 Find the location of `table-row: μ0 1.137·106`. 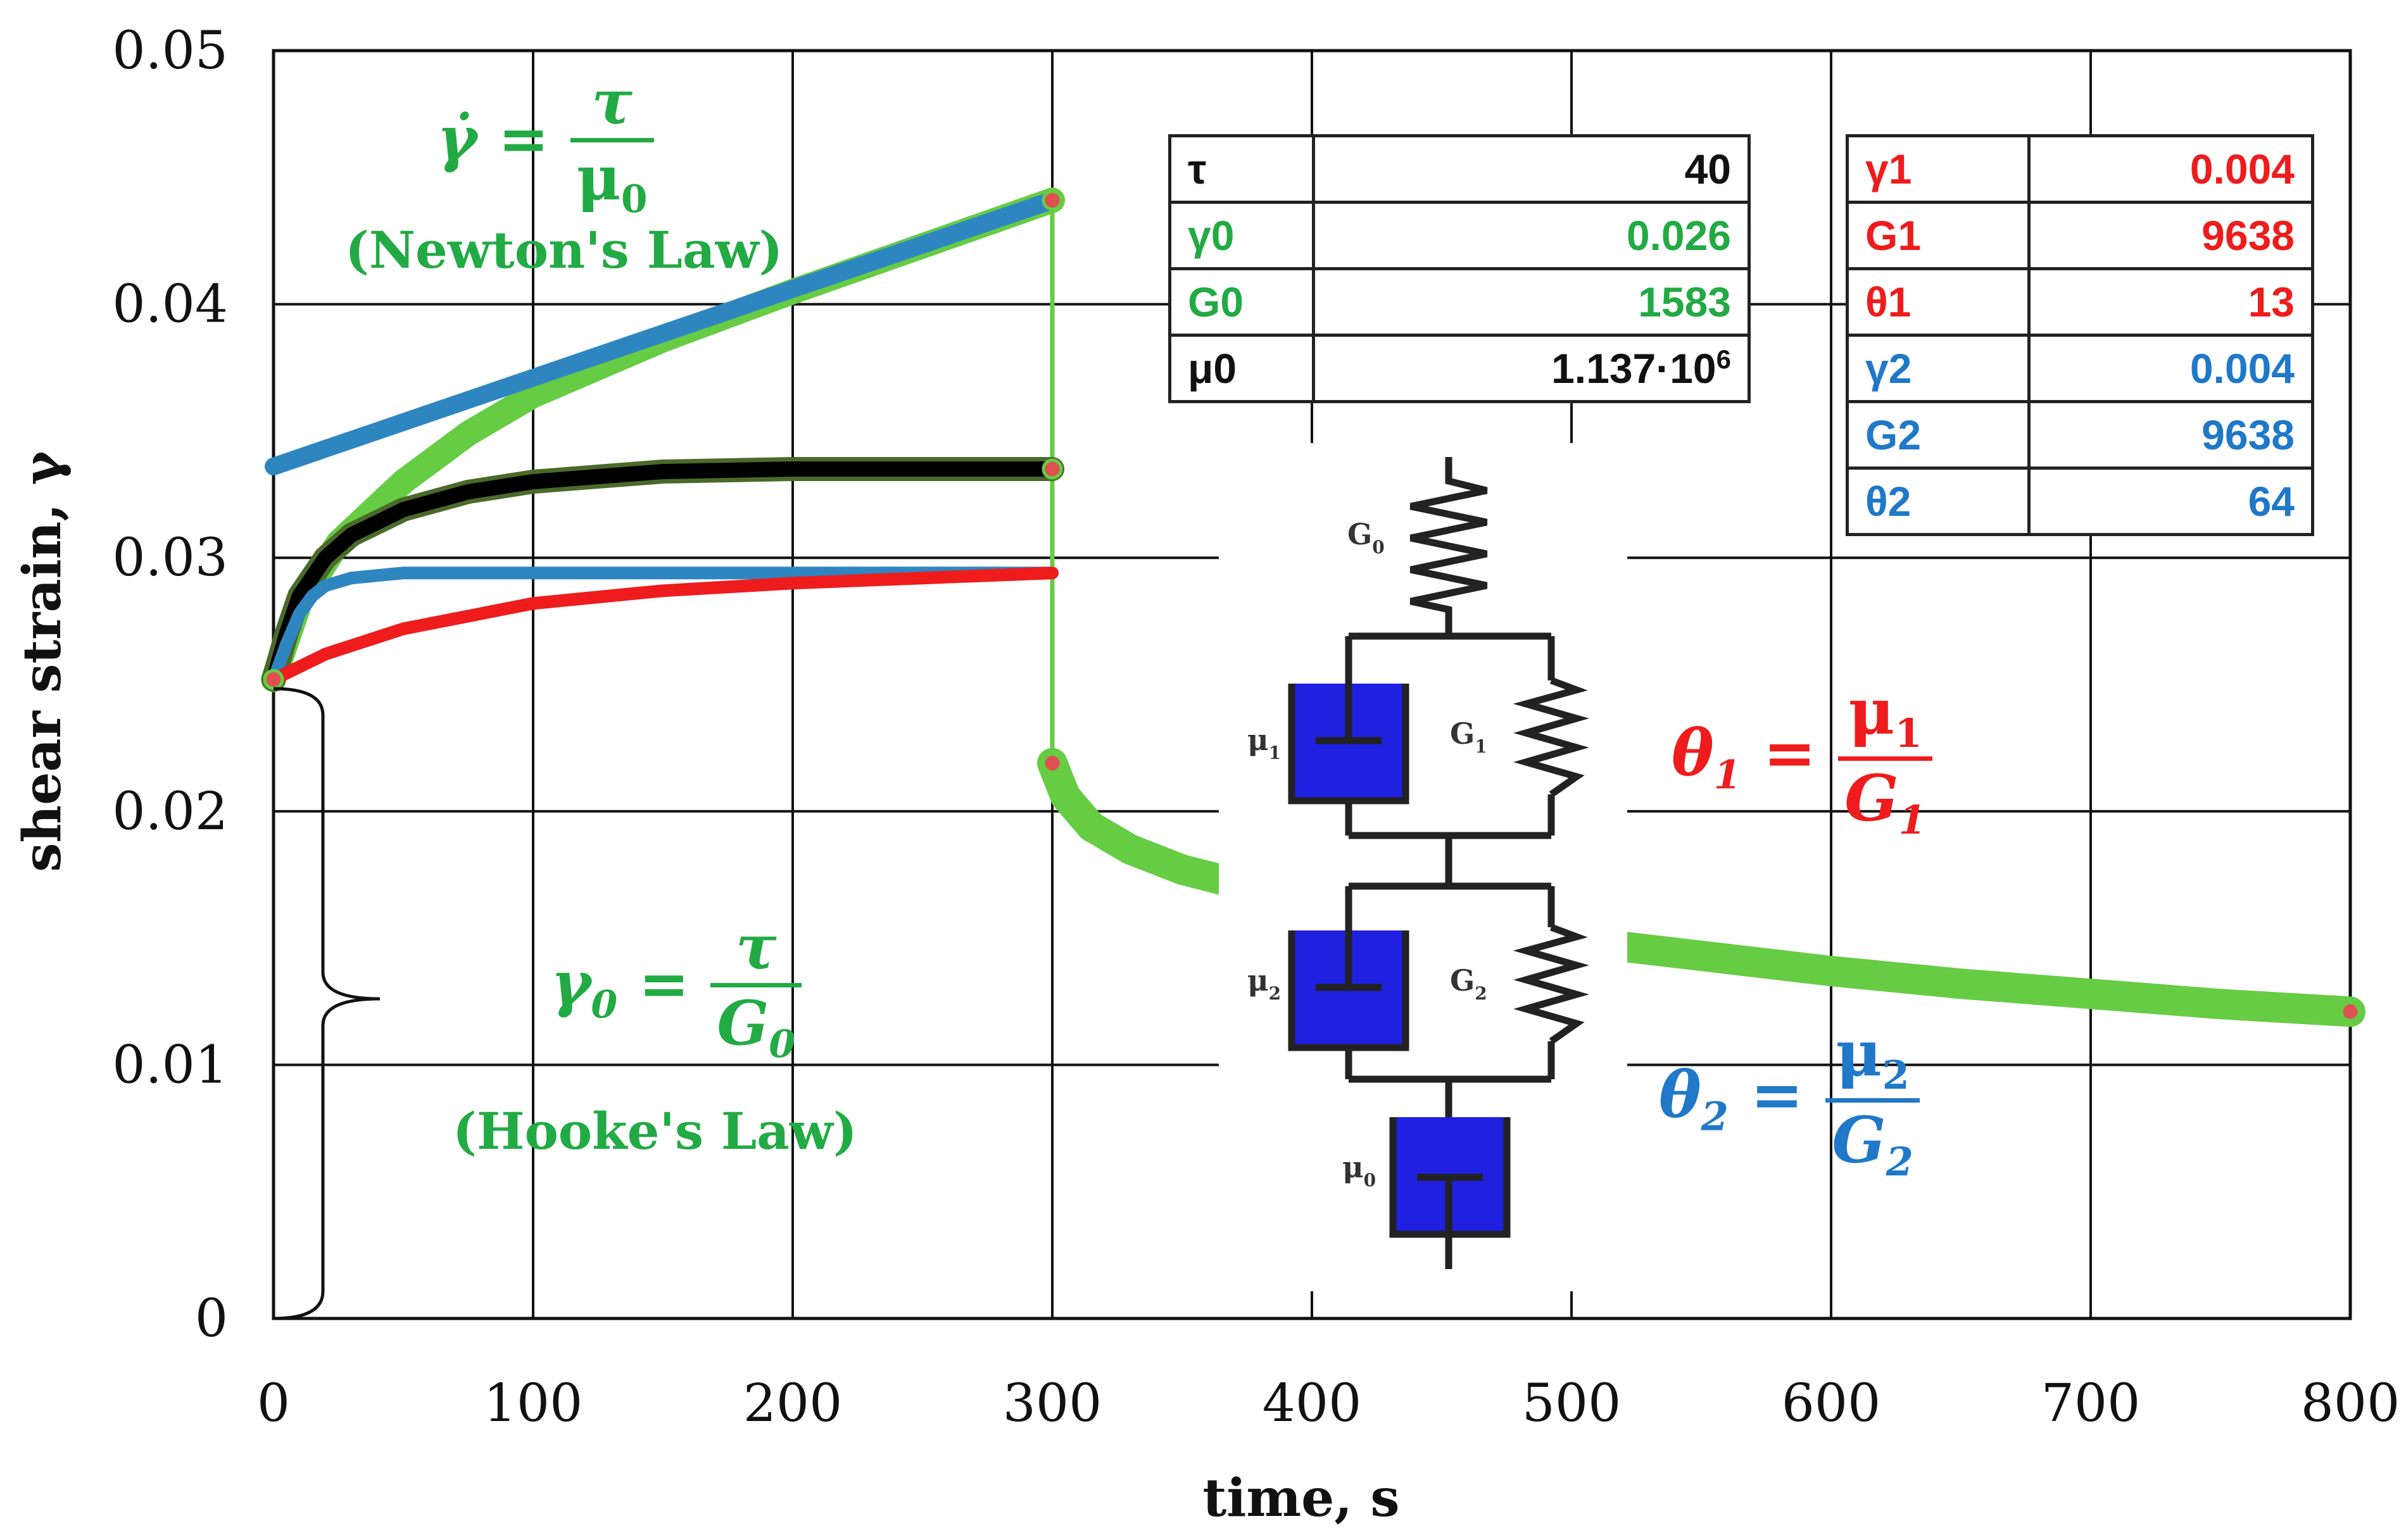

table-row: μ0 1.137·106 is located at coordinates (1460, 368).